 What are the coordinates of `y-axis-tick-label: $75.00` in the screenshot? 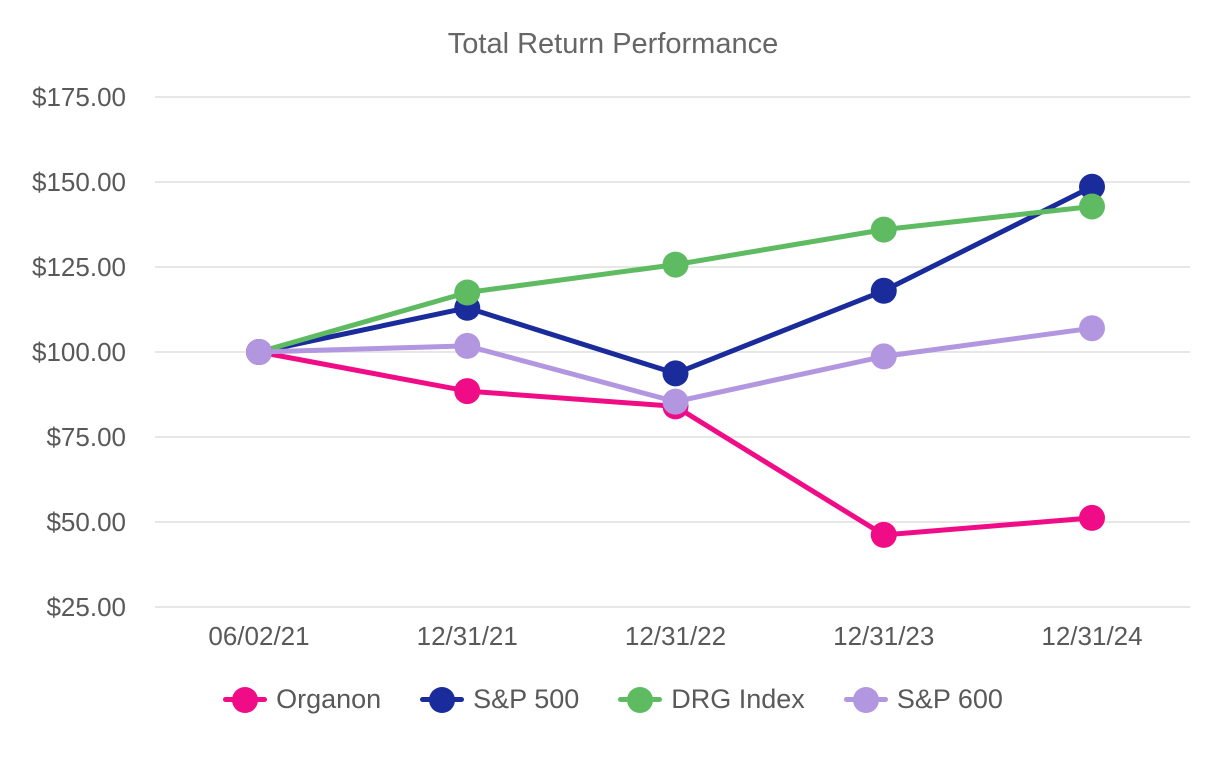 It's located at (86, 437).